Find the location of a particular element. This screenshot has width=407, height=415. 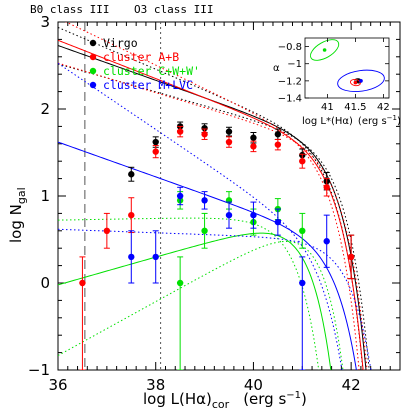

inset-y-axis-title: α is located at coordinates (276, 68).